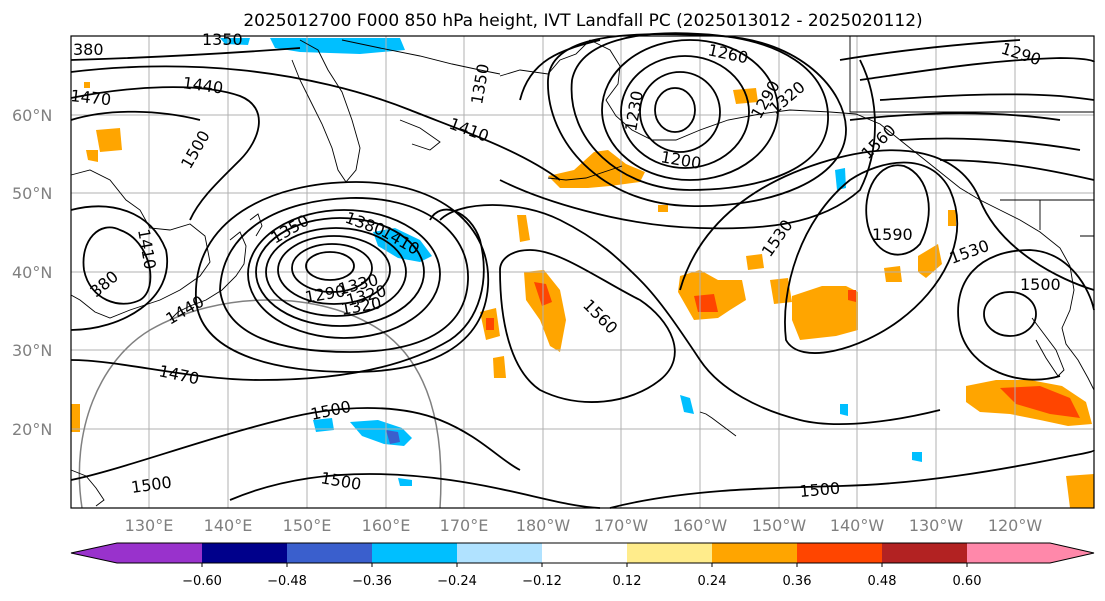 This screenshot has height=601, width=1105. Describe the element at coordinates (857, 525) in the screenshot. I see `lon-label: 140°W` at that location.